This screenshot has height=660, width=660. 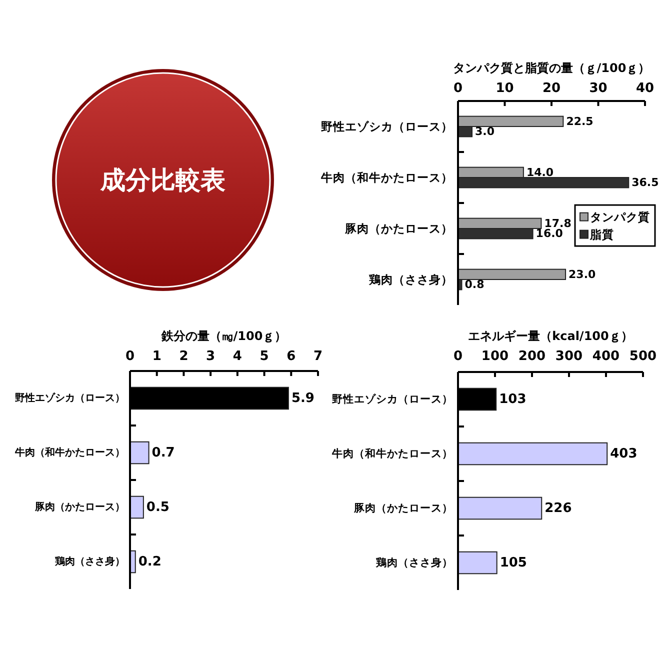 What do you see at coordinates (485, 131) in the screenshot?
I see `data-label: 3.0` at bounding box center [485, 131].